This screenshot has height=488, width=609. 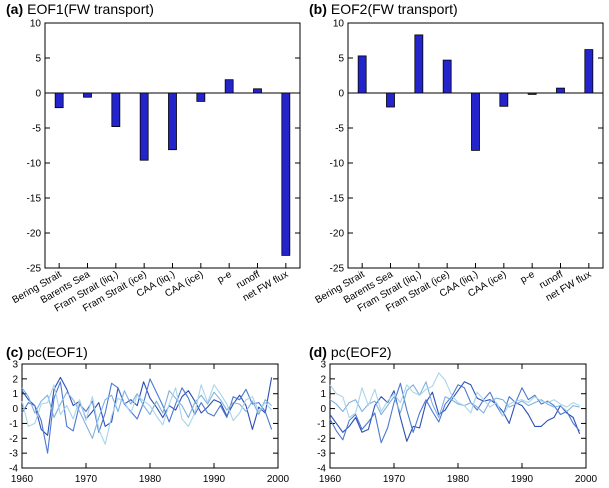 What do you see at coordinates (14, 9) in the screenshot?
I see `panel-a-letter: (a)` at bounding box center [14, 9].